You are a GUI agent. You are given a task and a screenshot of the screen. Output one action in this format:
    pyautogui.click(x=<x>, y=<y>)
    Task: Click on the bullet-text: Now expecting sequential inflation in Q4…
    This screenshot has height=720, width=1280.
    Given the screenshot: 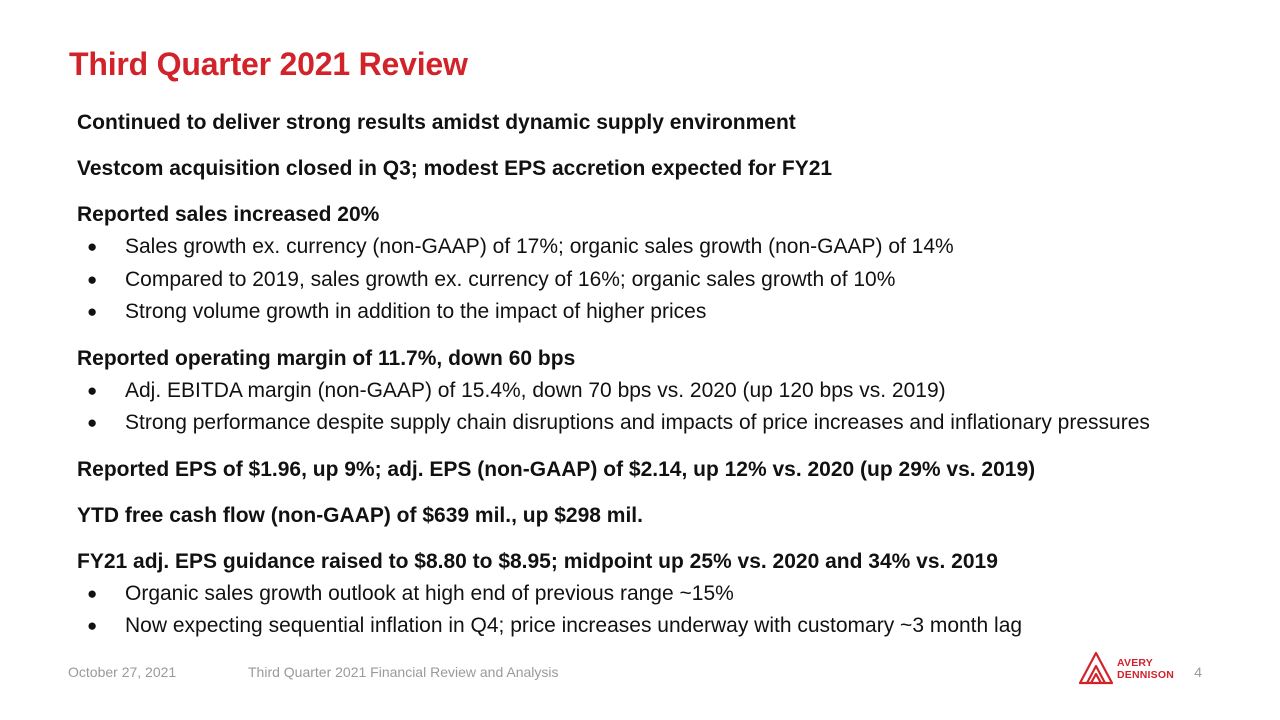 What is the action you would take?
    pyautogui.click(x=574, y=625)
    